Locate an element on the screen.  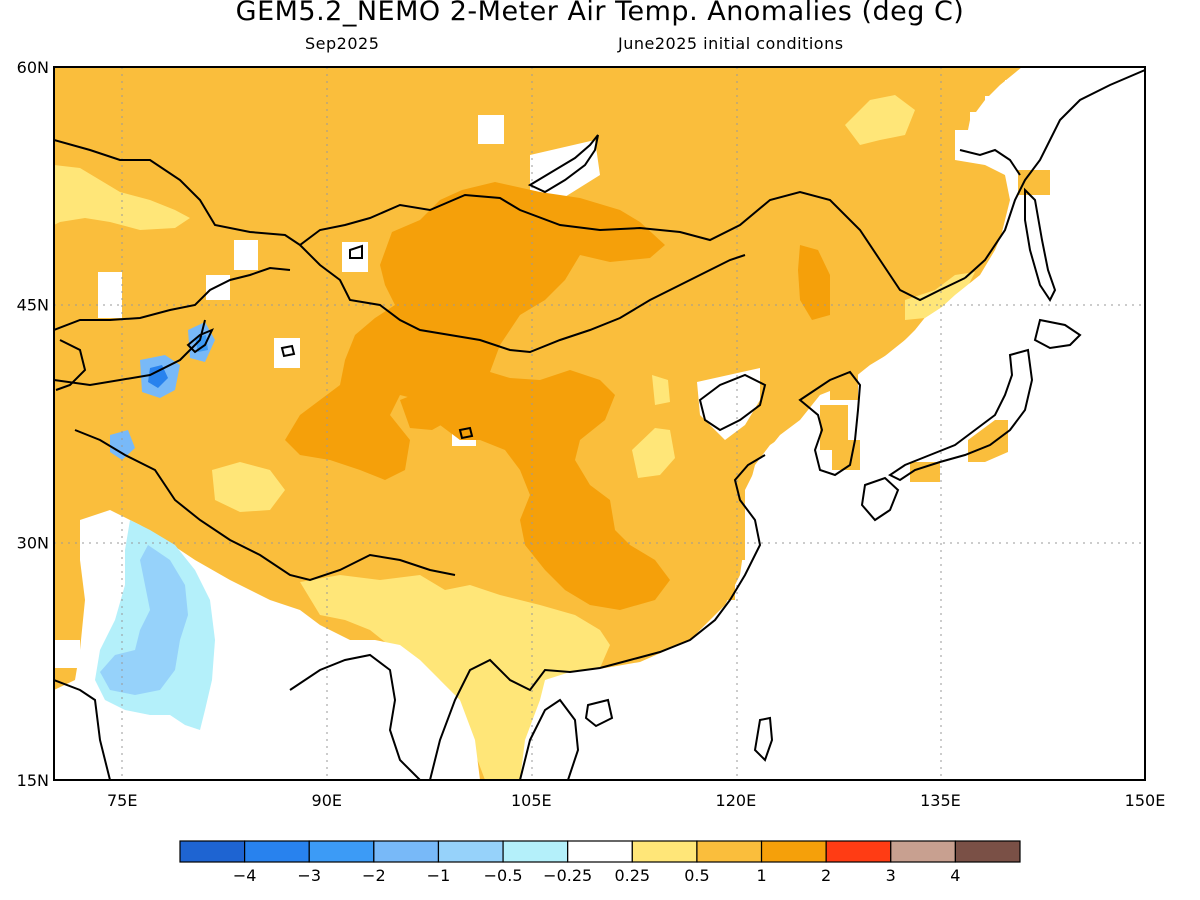
anomaly-region-light-warm is located at coordinates (122, 197).